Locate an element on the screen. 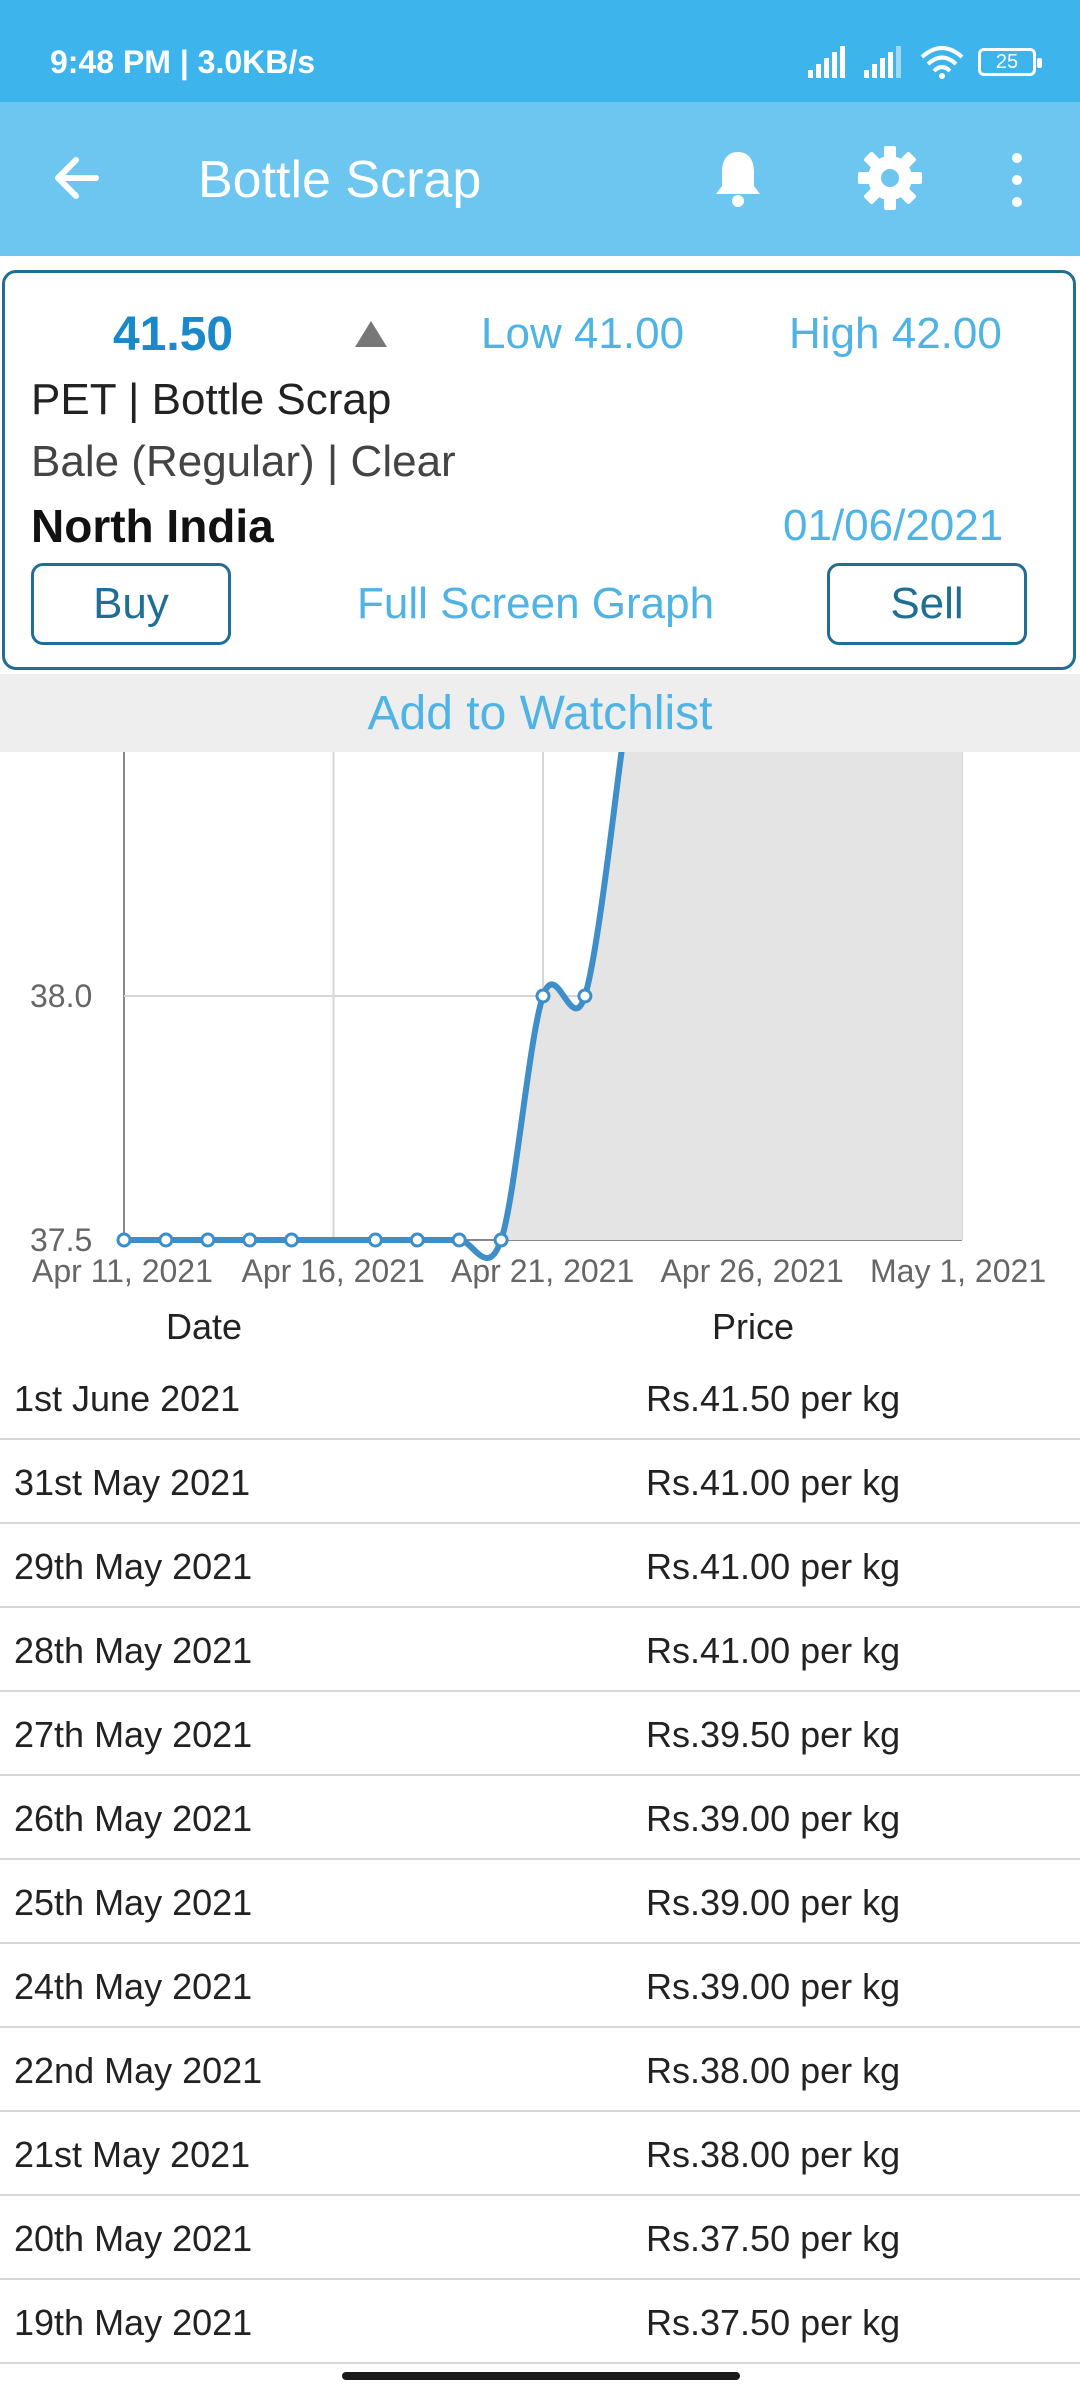 This screenshot has height=2400, width=1080. trend-up-icon is located at coordinates (371, 334).